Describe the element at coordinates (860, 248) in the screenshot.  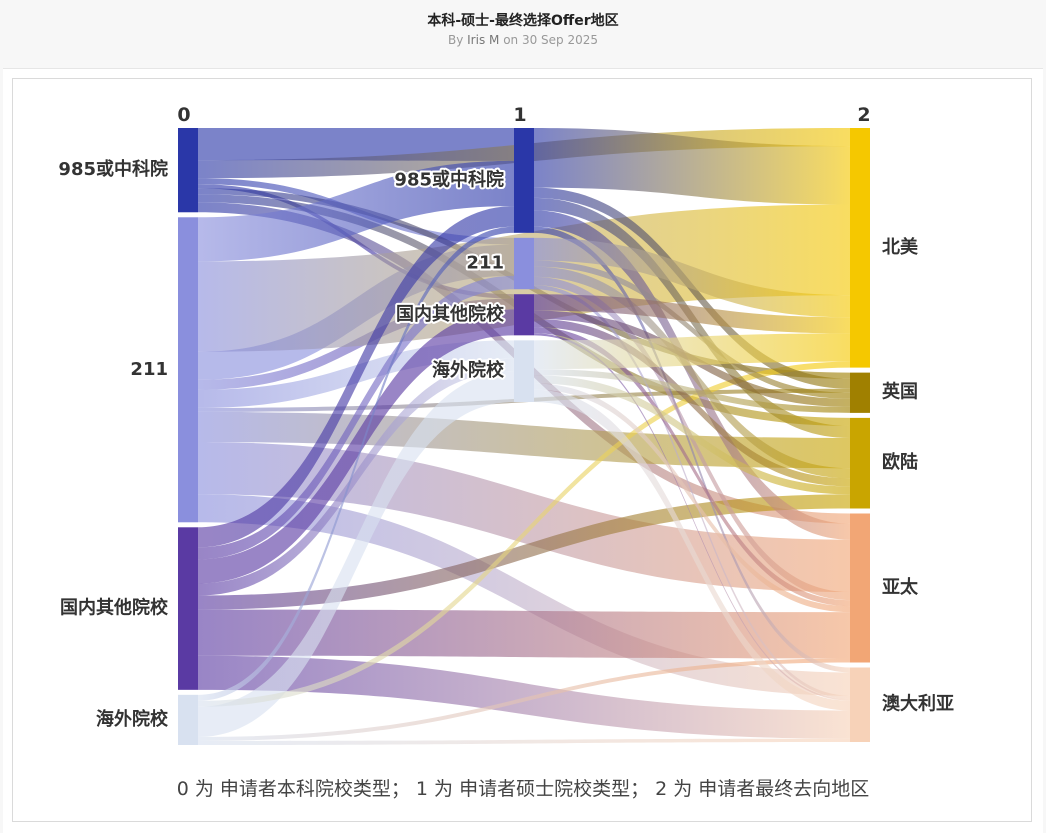
I see `sankey-node-dna` at that location.